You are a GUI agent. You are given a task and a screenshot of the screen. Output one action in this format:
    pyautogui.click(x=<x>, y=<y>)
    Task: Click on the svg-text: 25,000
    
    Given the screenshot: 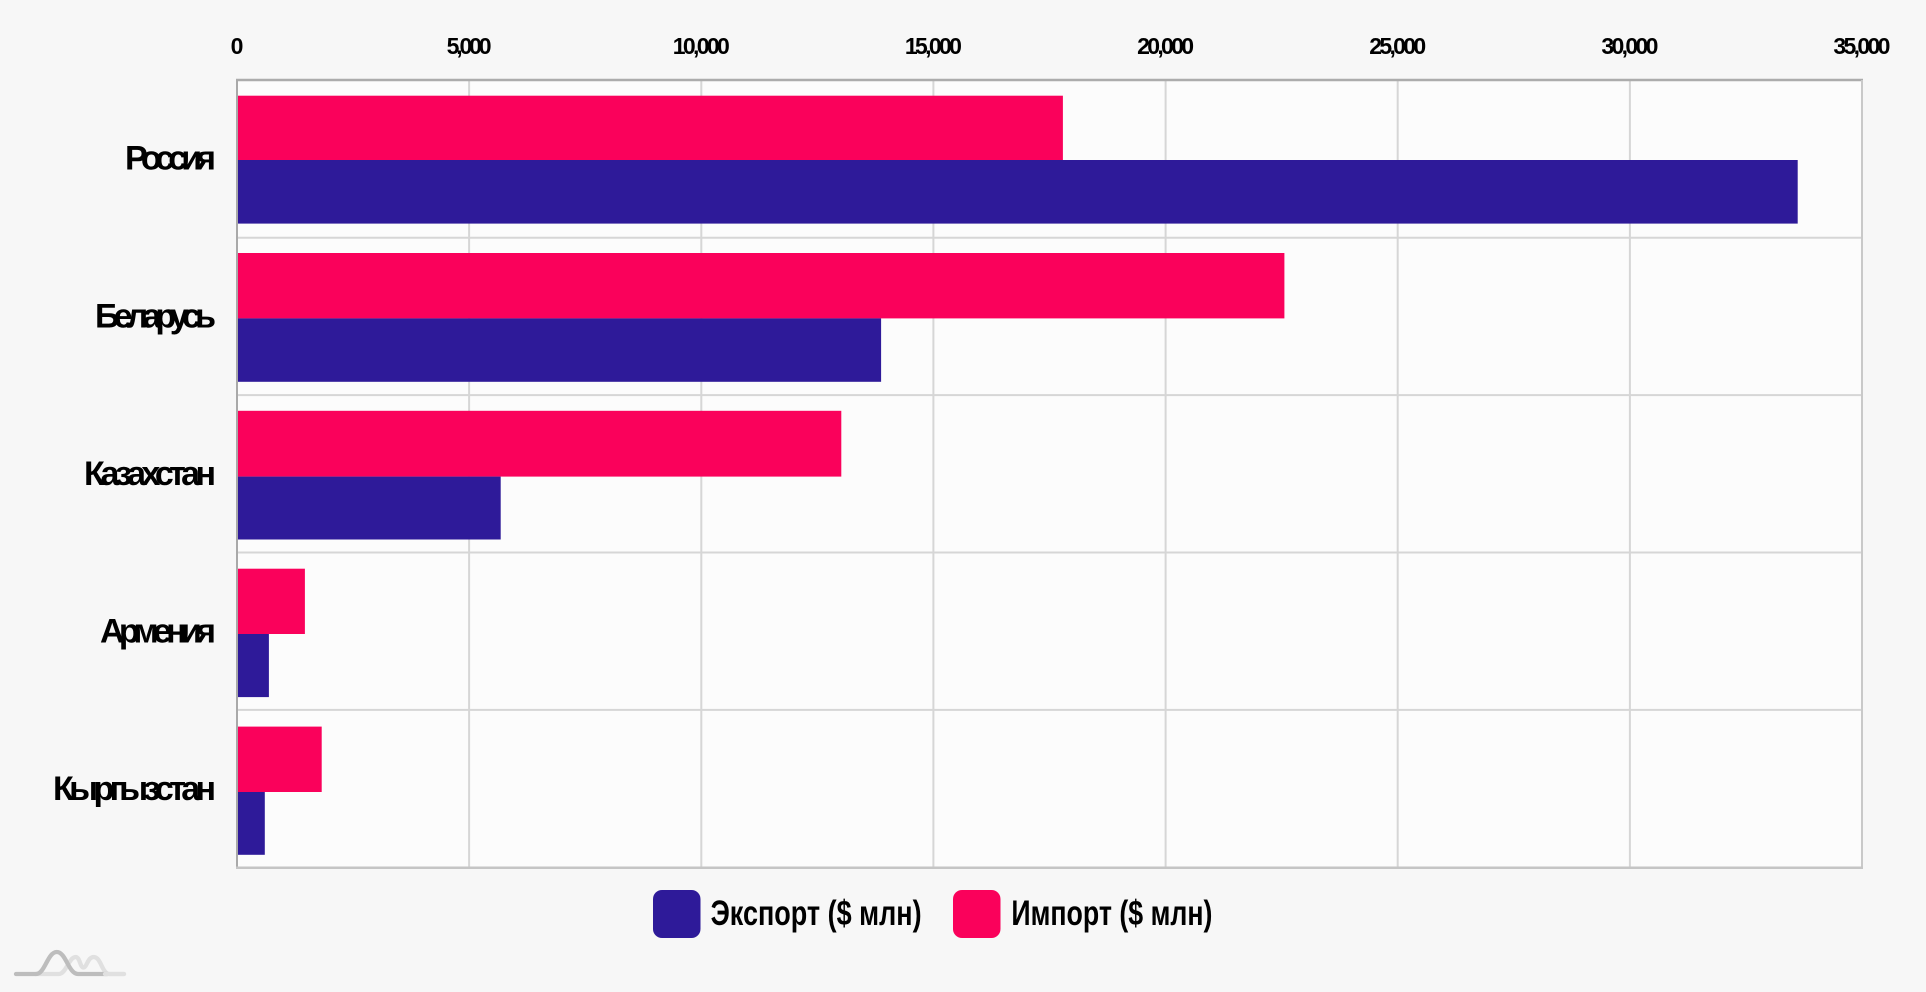 What is the action you would take?
    pyautogui.click(x=1397, y=46)
    